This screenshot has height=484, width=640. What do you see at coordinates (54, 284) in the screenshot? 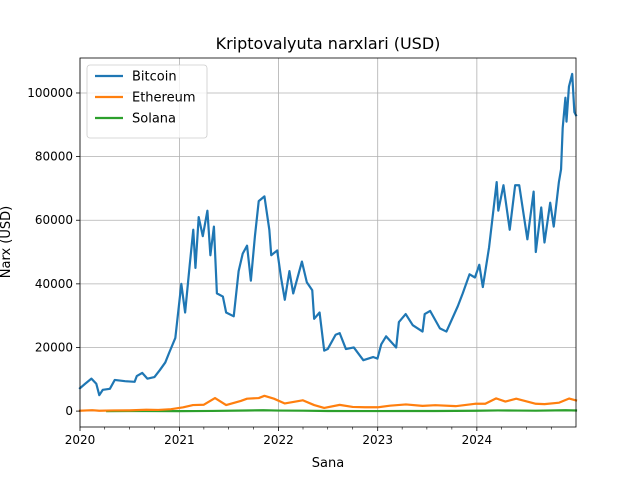
I see `y-tick-label: 40000` at bounding box center [54, 284].